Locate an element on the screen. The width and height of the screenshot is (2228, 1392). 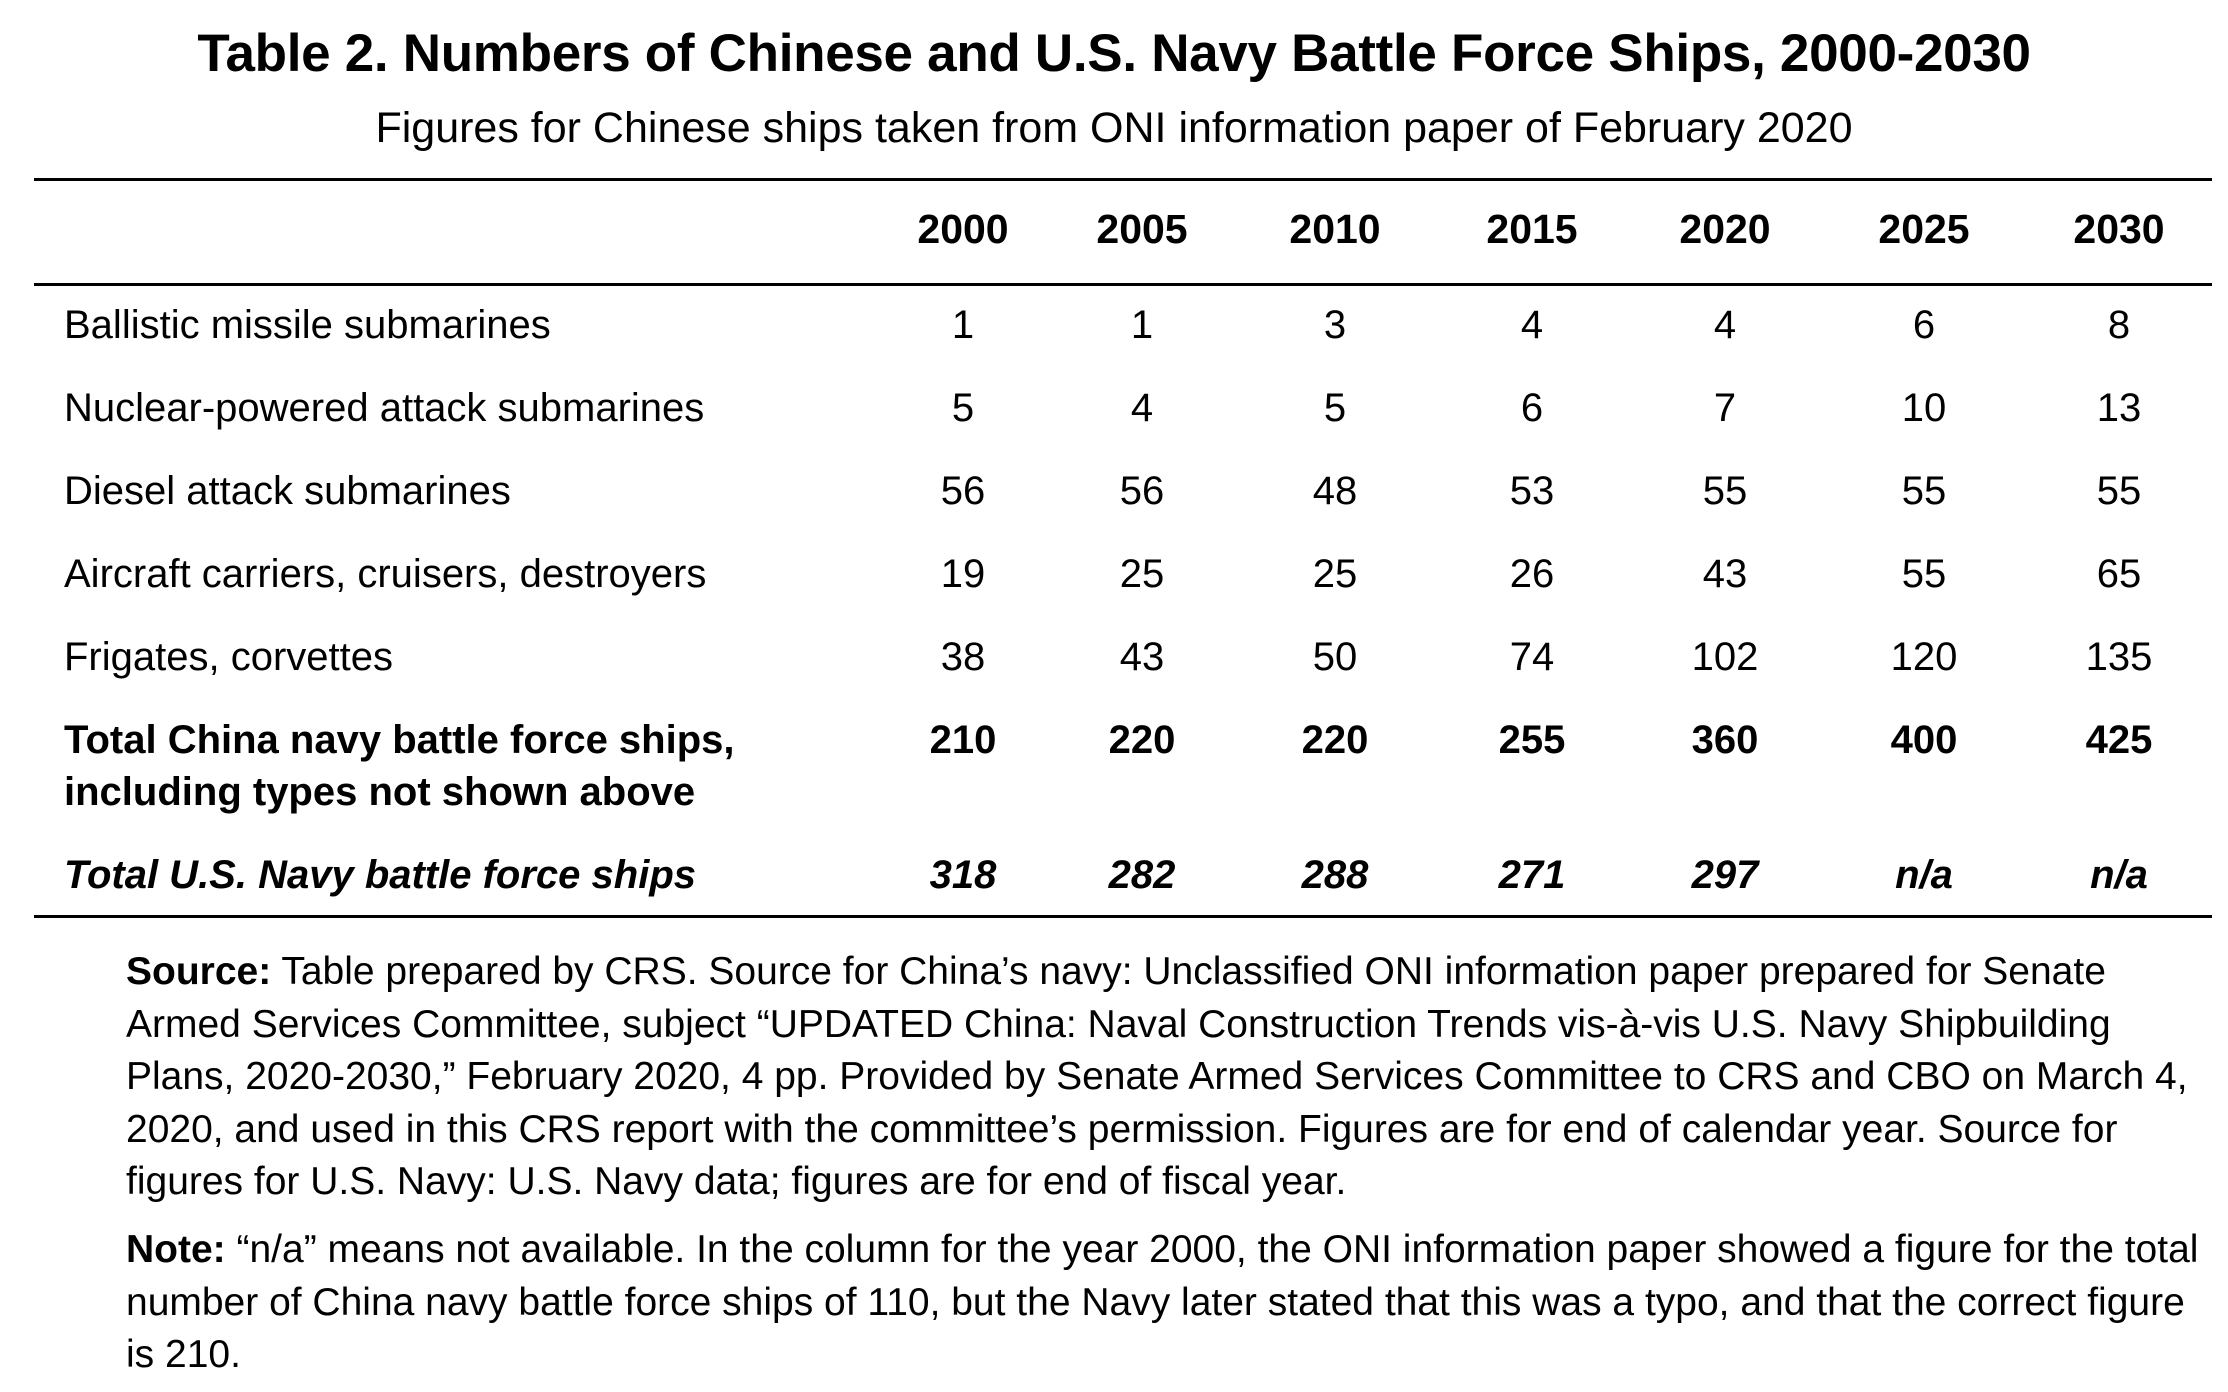
total-us-cell: 318 is located at coordinates (963, 875).